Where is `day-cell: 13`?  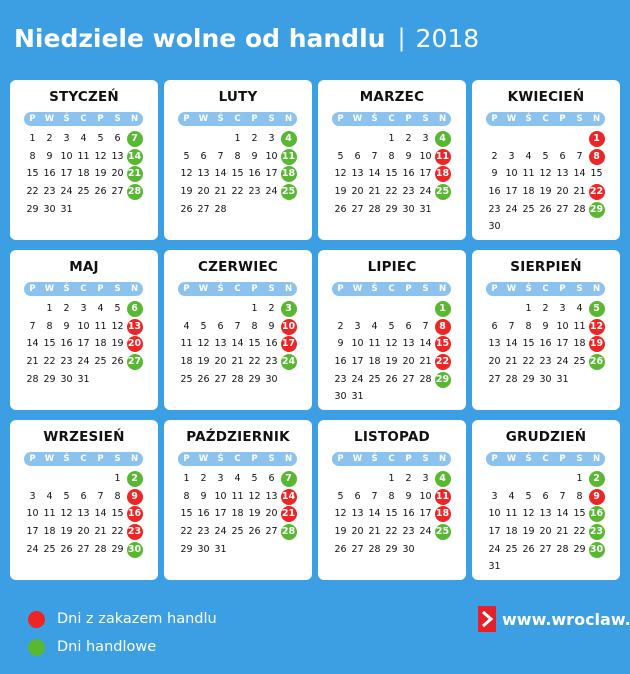 day-cell: 13 is located at coordinates (83, 514).